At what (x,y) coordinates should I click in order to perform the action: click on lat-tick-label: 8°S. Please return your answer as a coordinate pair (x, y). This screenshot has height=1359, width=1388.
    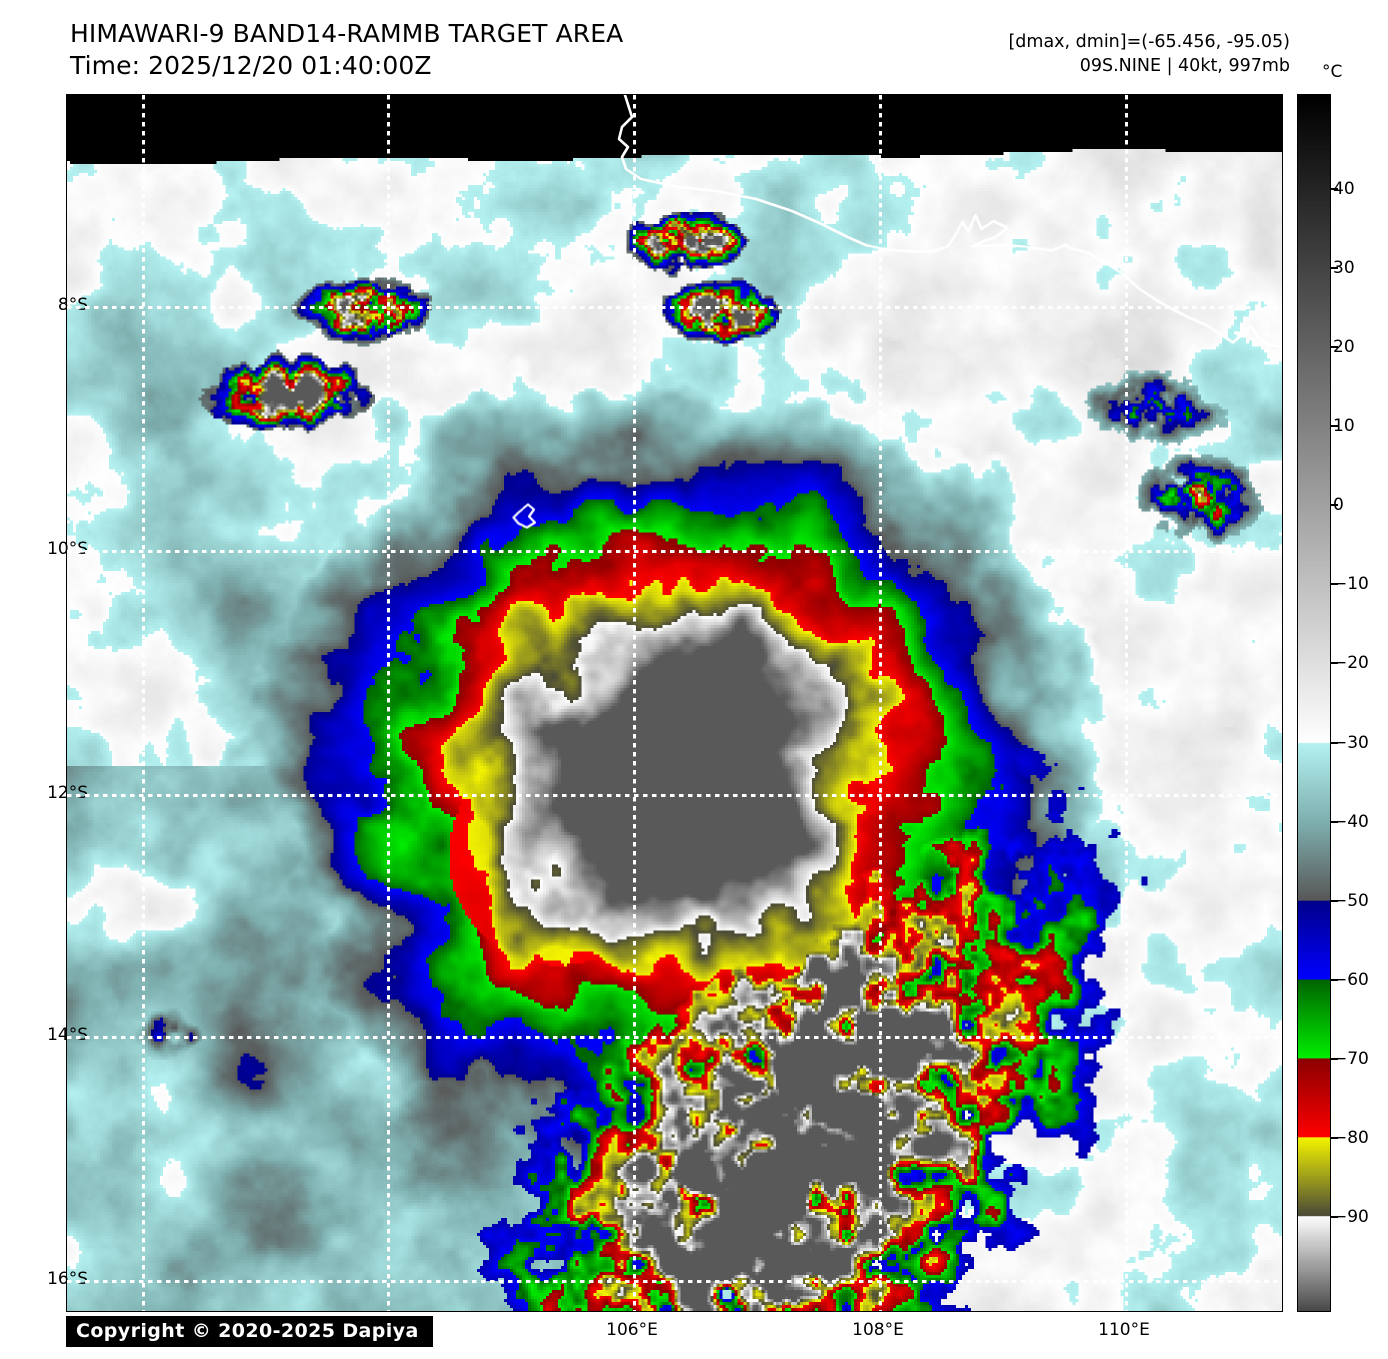
    Looking at the image, I should click on (72, 305).